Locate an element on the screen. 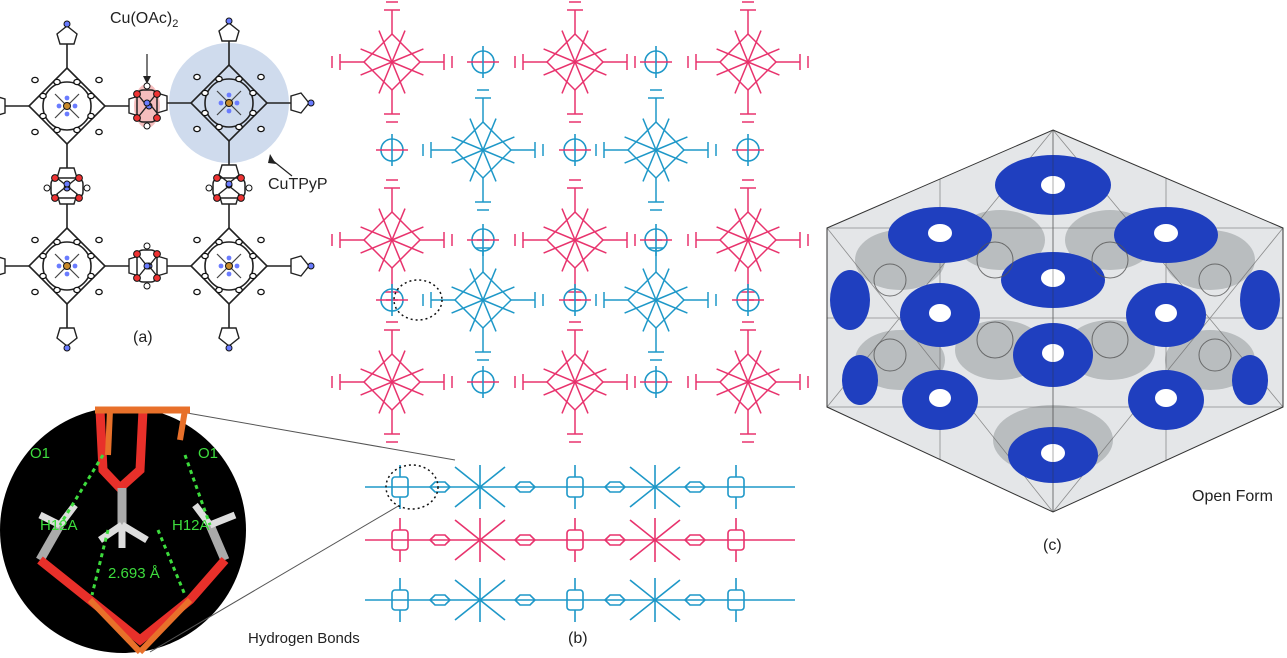  hbond-caption: Hydrogen Bonds is located at coordinates (304, 638).